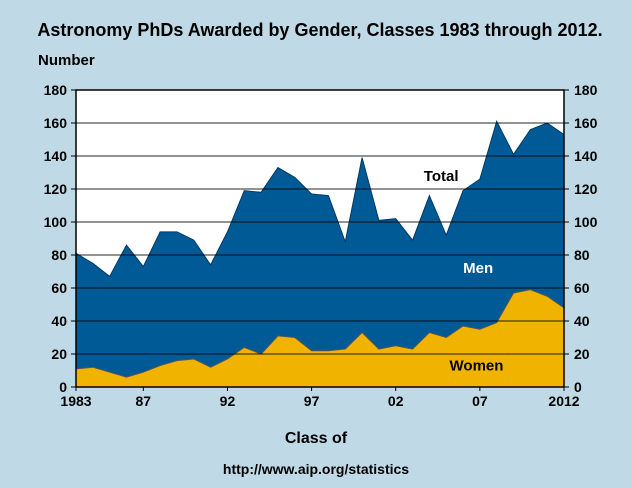  I want to click on x-tick-label: 1983, so click(75, 401).